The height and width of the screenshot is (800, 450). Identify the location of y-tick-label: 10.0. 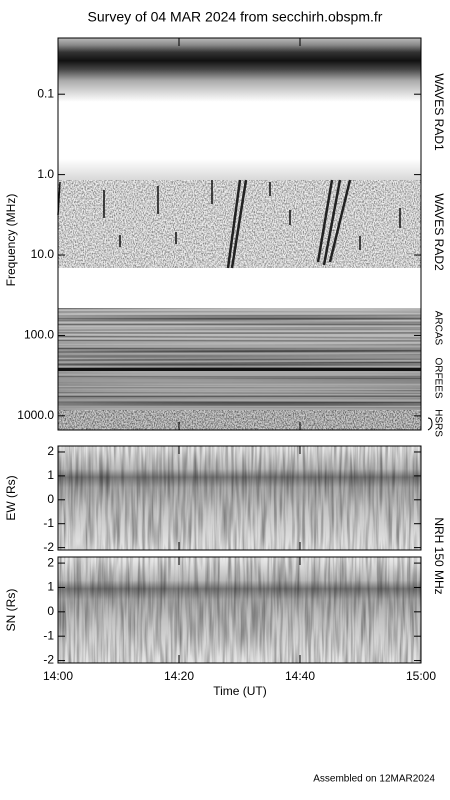
(43, 254).